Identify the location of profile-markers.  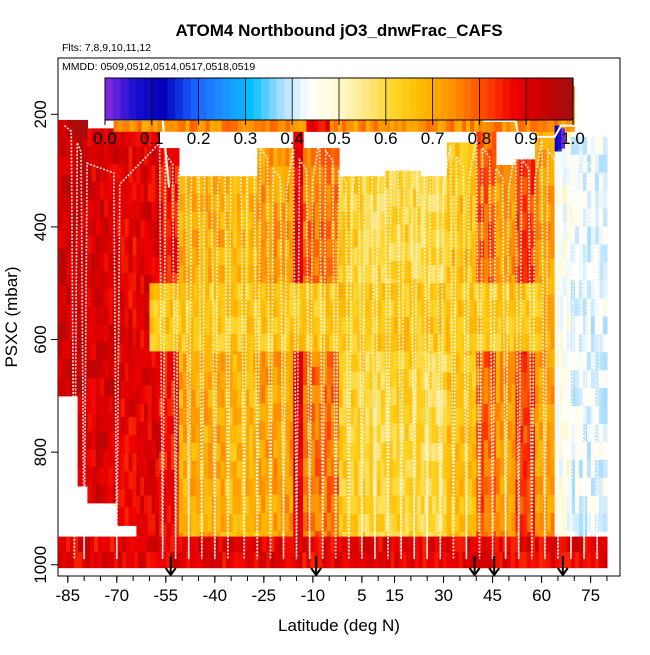
(366, 566).